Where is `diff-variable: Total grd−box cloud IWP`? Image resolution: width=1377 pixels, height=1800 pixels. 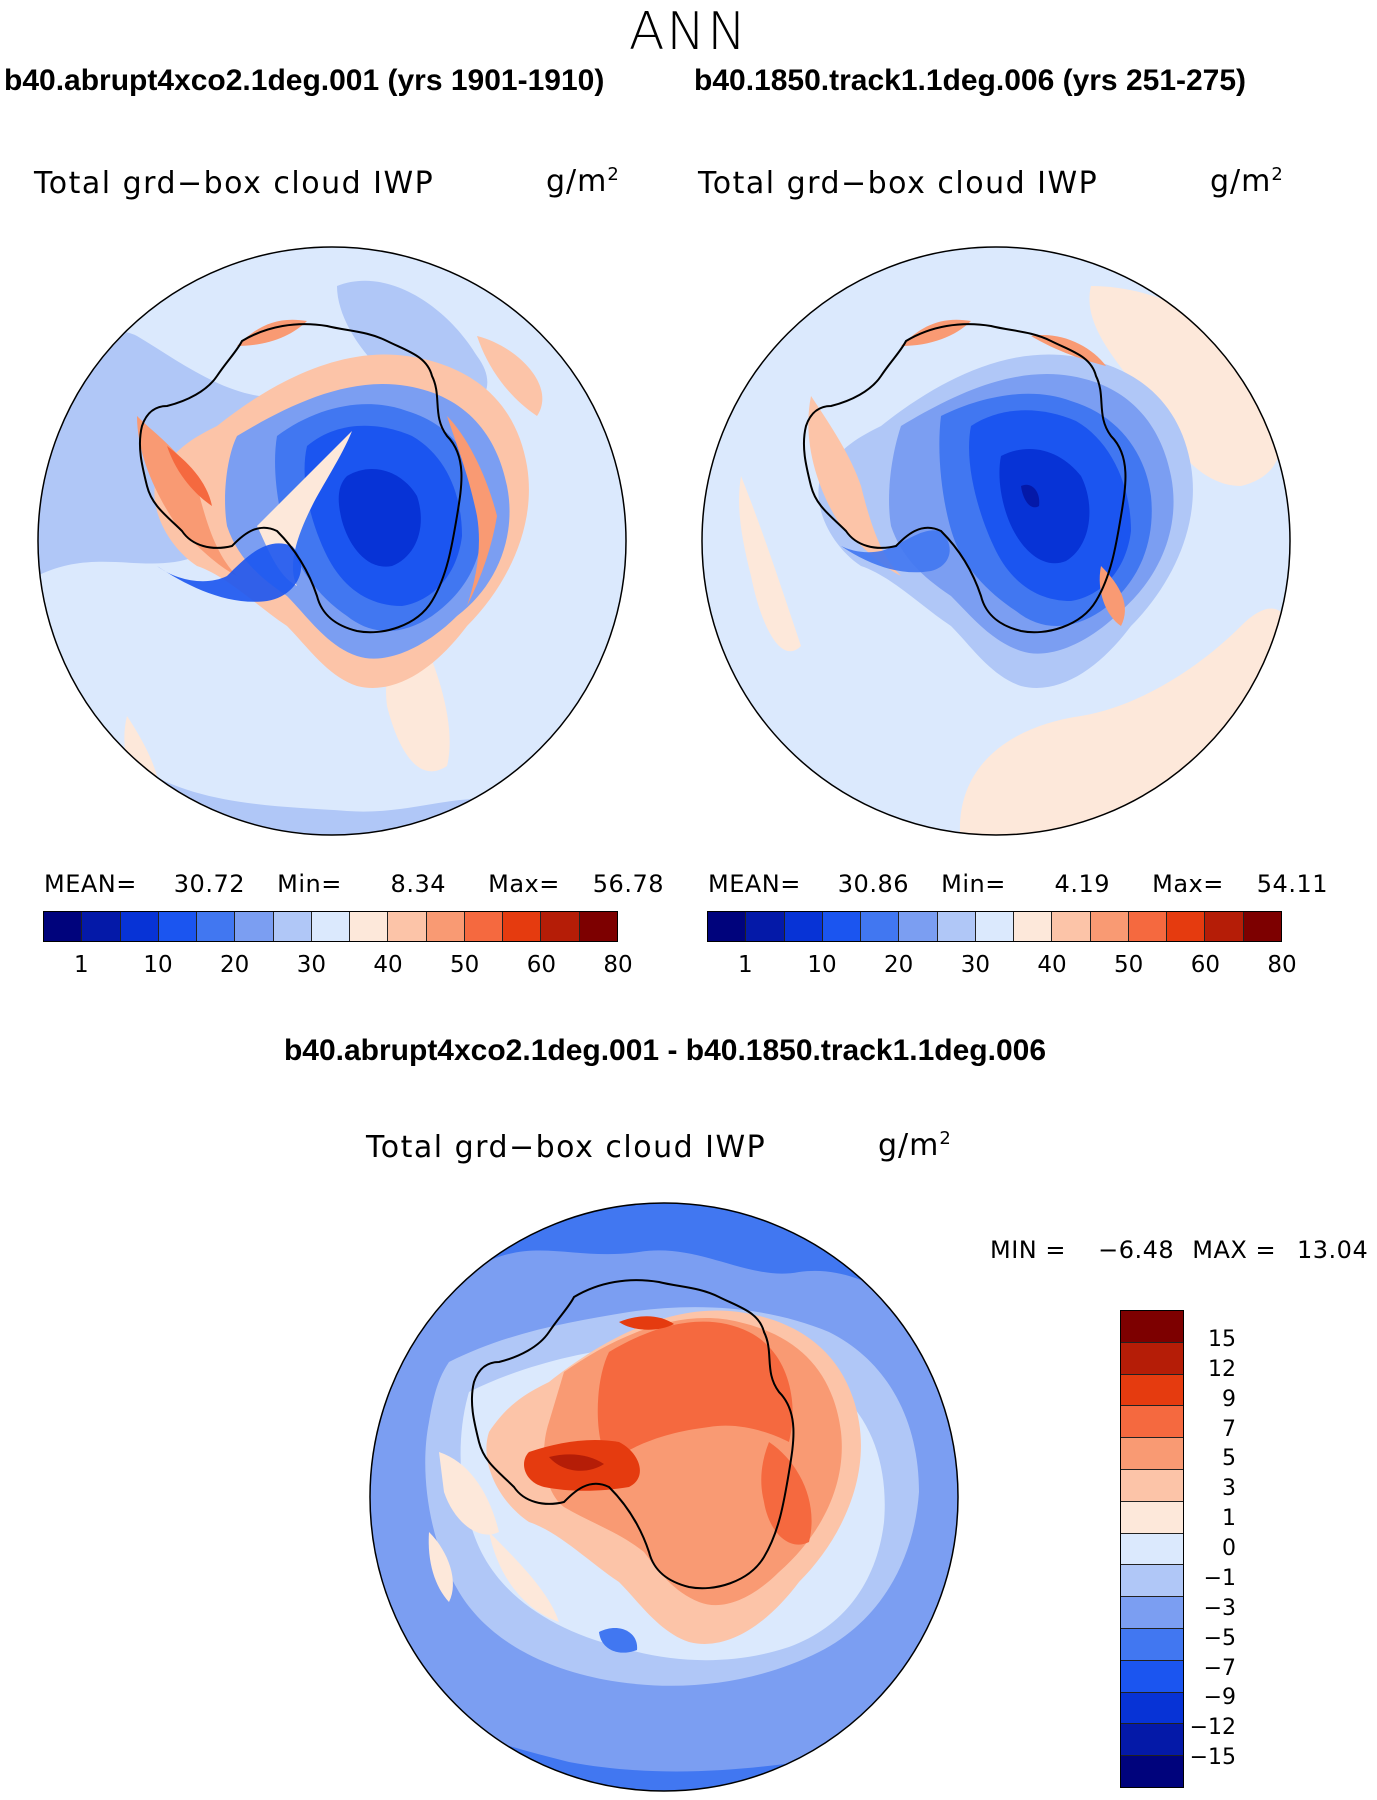
diff-variable: Total grd−box cloud IWP is located at coordinates (566, 1147).